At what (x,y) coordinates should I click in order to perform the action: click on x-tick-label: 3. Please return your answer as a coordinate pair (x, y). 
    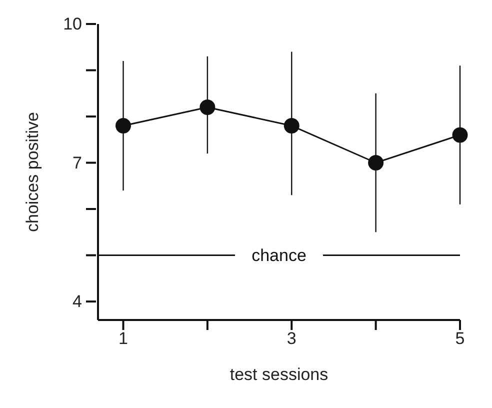
    Looking at the image, I should click on (291, 338).